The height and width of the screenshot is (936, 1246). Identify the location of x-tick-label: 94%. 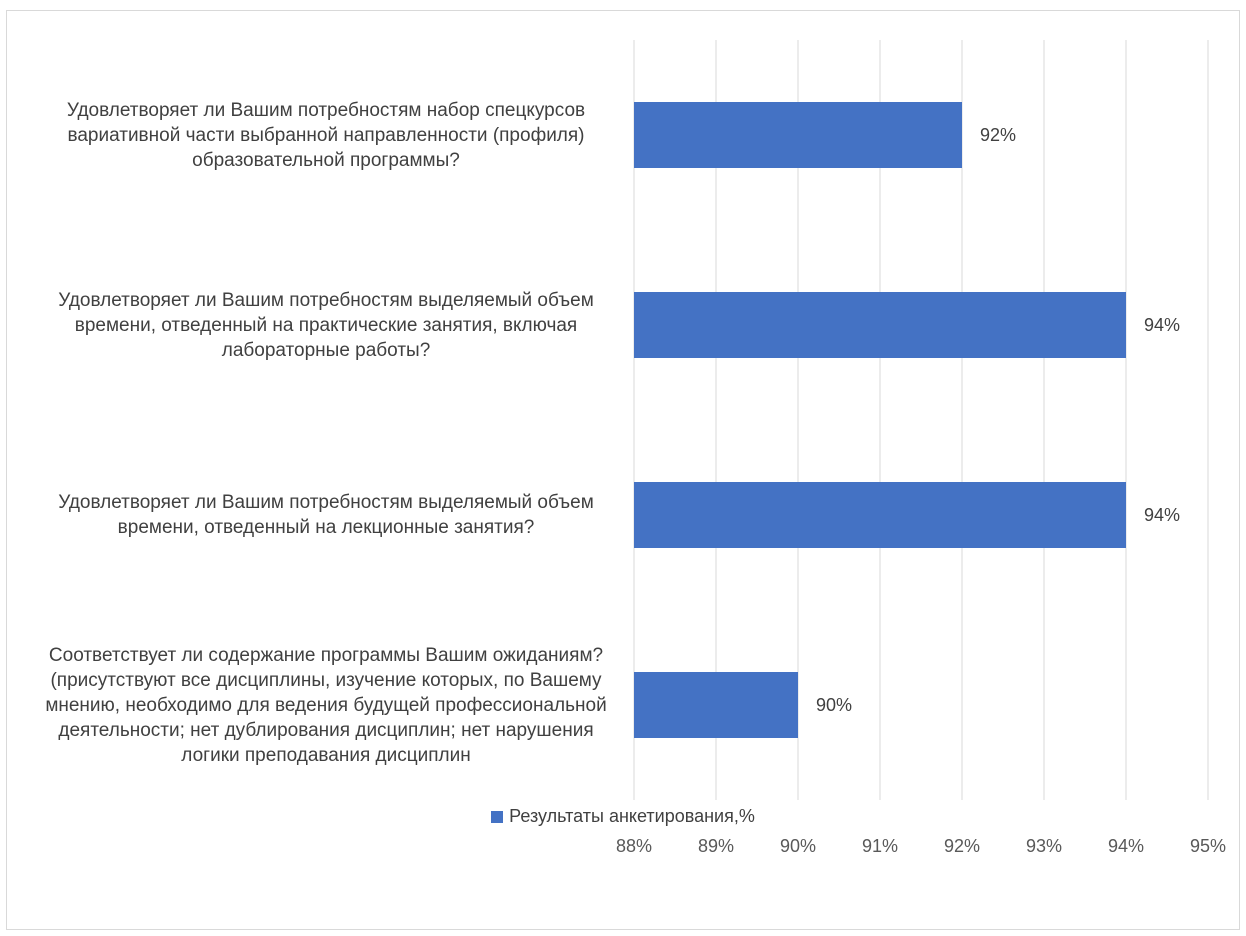
(1126, 846).